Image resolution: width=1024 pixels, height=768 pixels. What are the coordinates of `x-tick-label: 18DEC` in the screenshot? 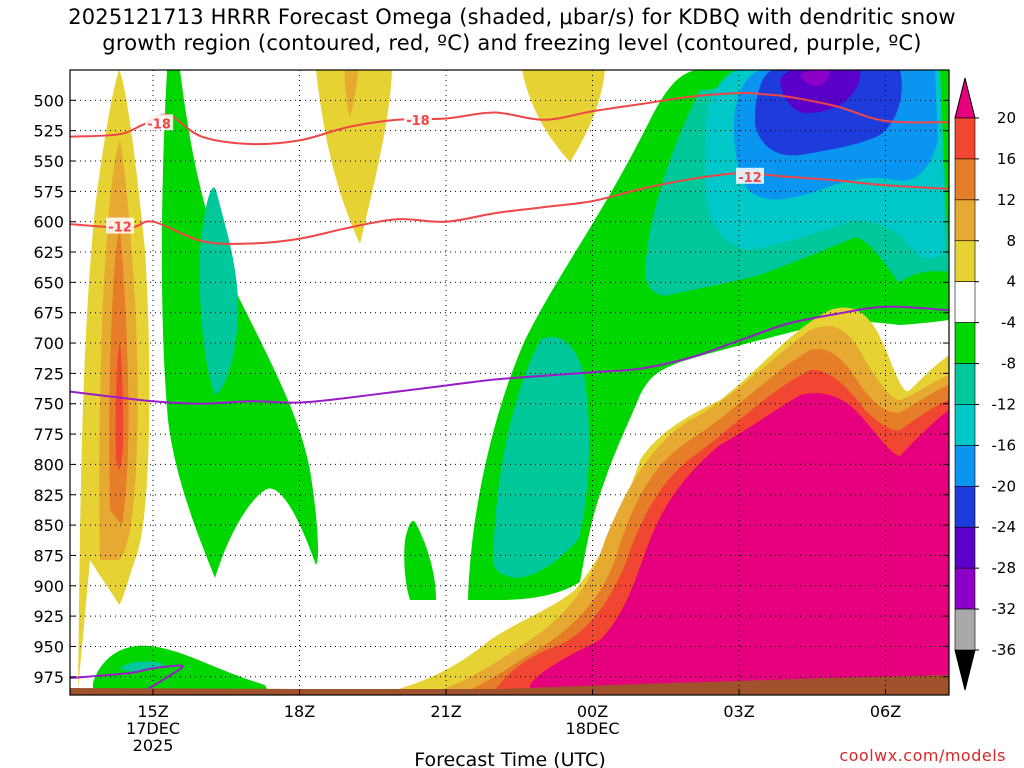 It's located at (593, 728).